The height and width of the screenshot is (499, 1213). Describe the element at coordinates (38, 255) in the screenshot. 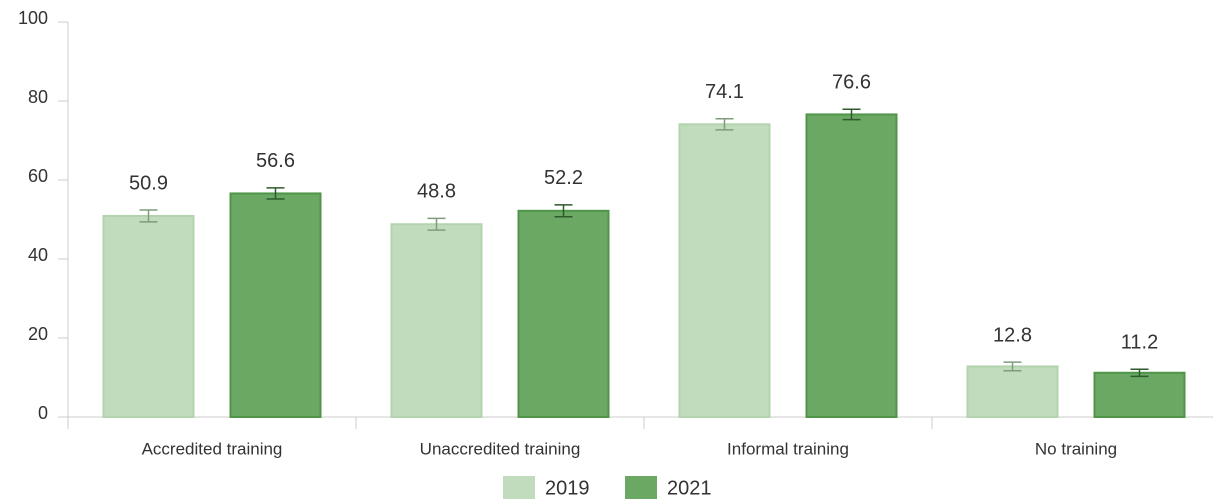

I see `y-tick-label: 40` at that location.